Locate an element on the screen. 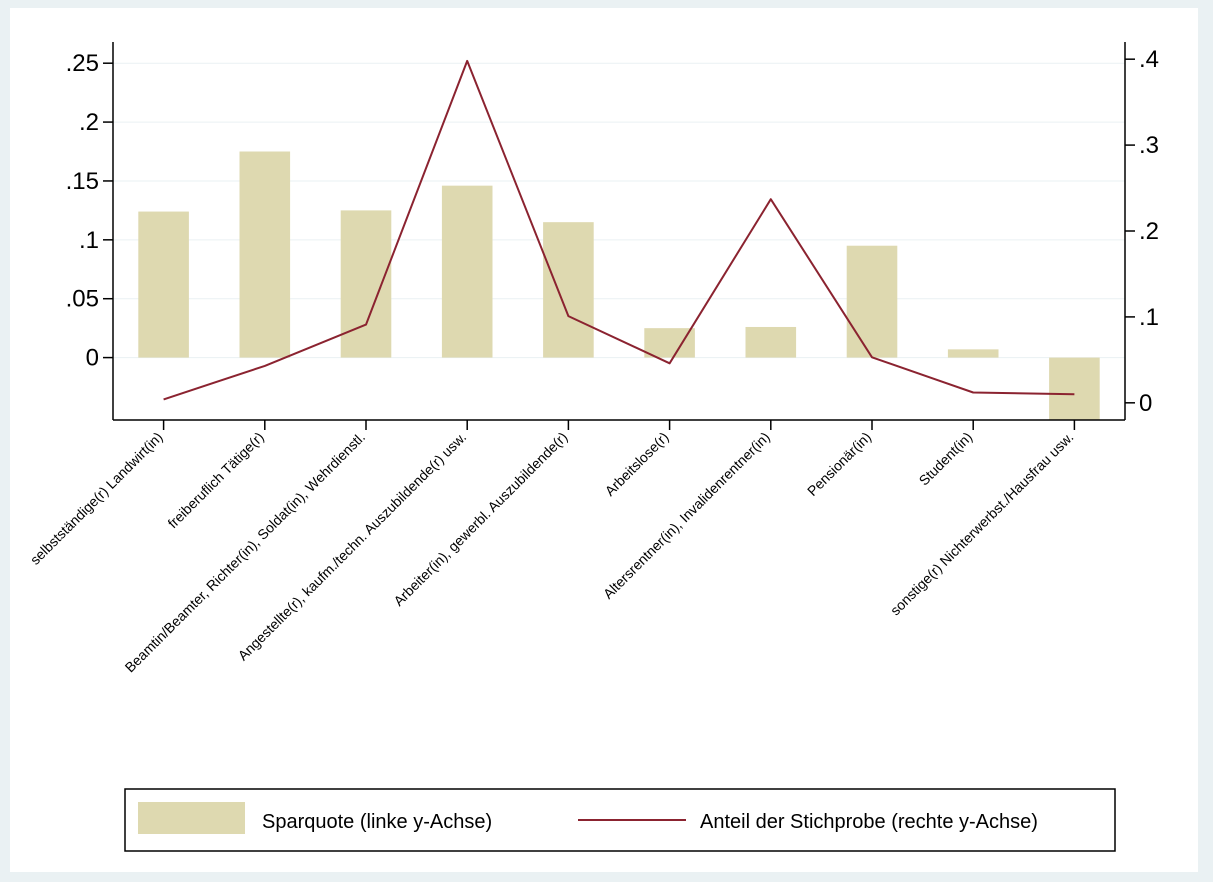 The width and height of the screenshot is (1213, 882). right-tick-label: .3 is located at coordinates (1149, 145).